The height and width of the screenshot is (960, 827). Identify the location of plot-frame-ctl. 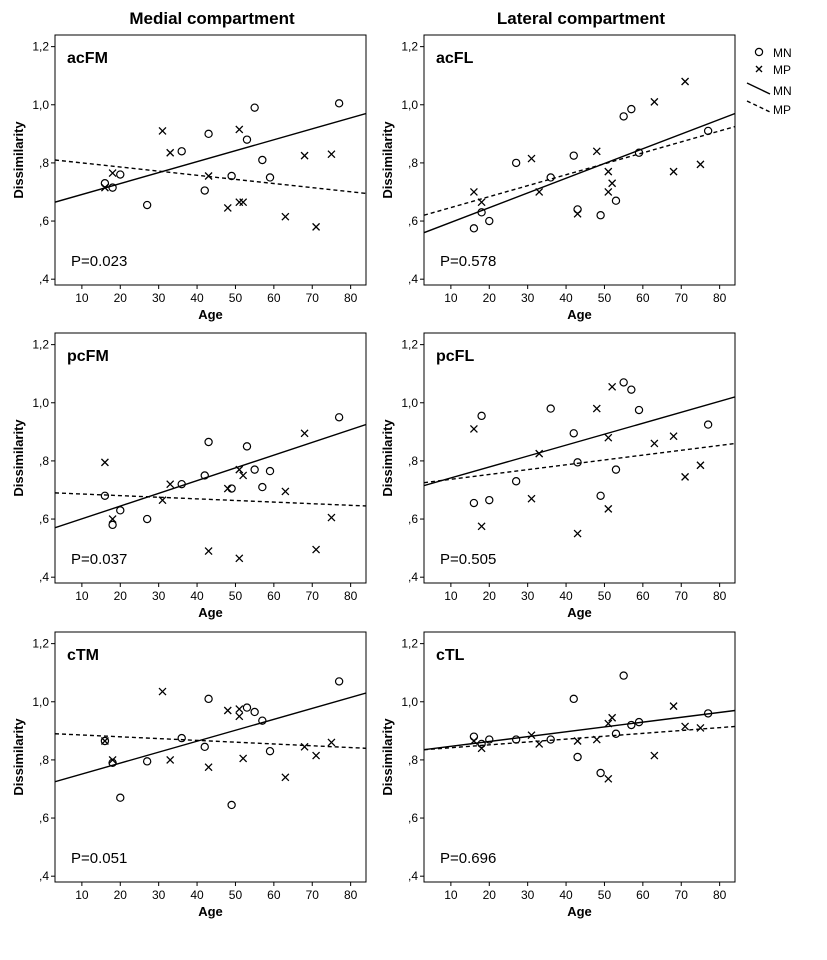
(579, 757).